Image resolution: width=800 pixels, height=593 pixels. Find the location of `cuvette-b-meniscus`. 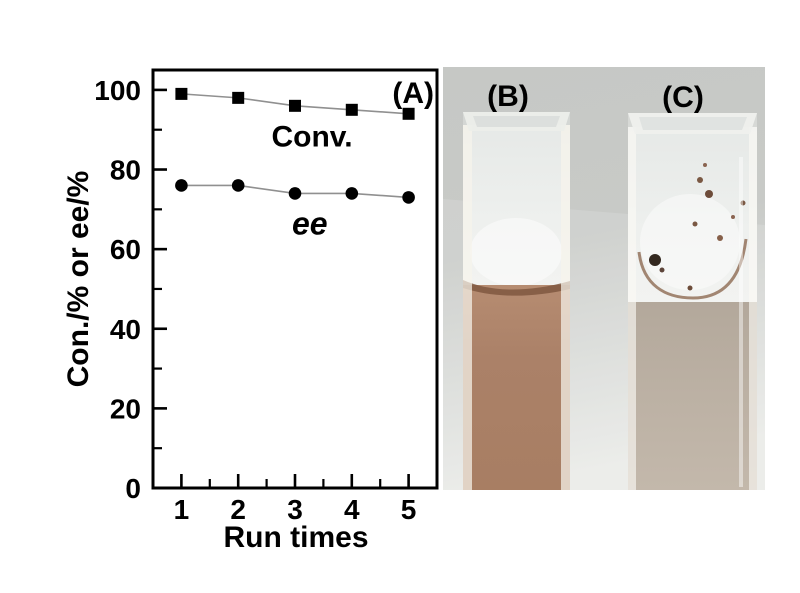

cuvette-b-meniscus is located at coordinates (516, 288).